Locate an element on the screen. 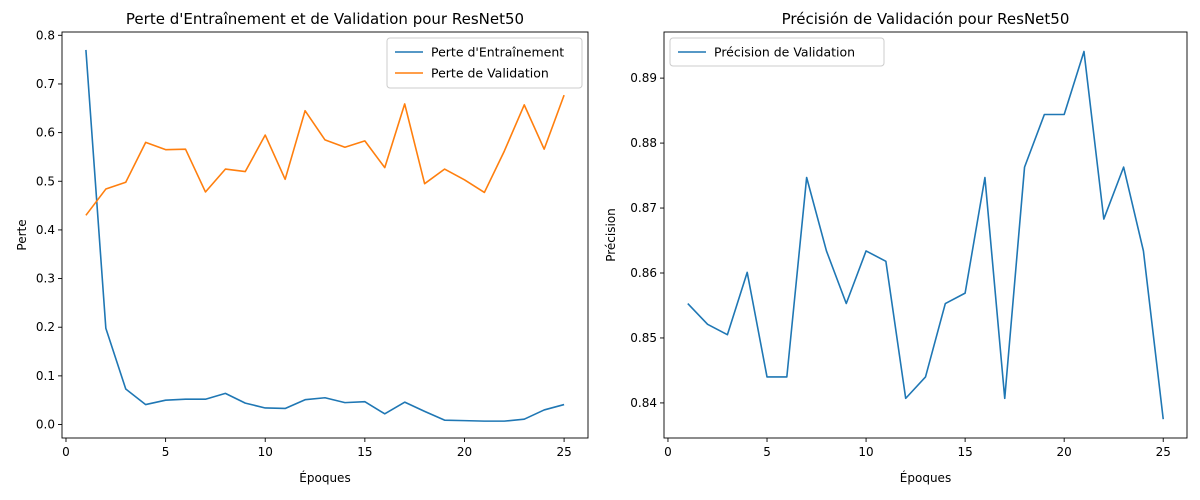 This screenshot has height=500, width=1200. legend-label: Perte d'Entraînement is located at coordinates (497, 52).